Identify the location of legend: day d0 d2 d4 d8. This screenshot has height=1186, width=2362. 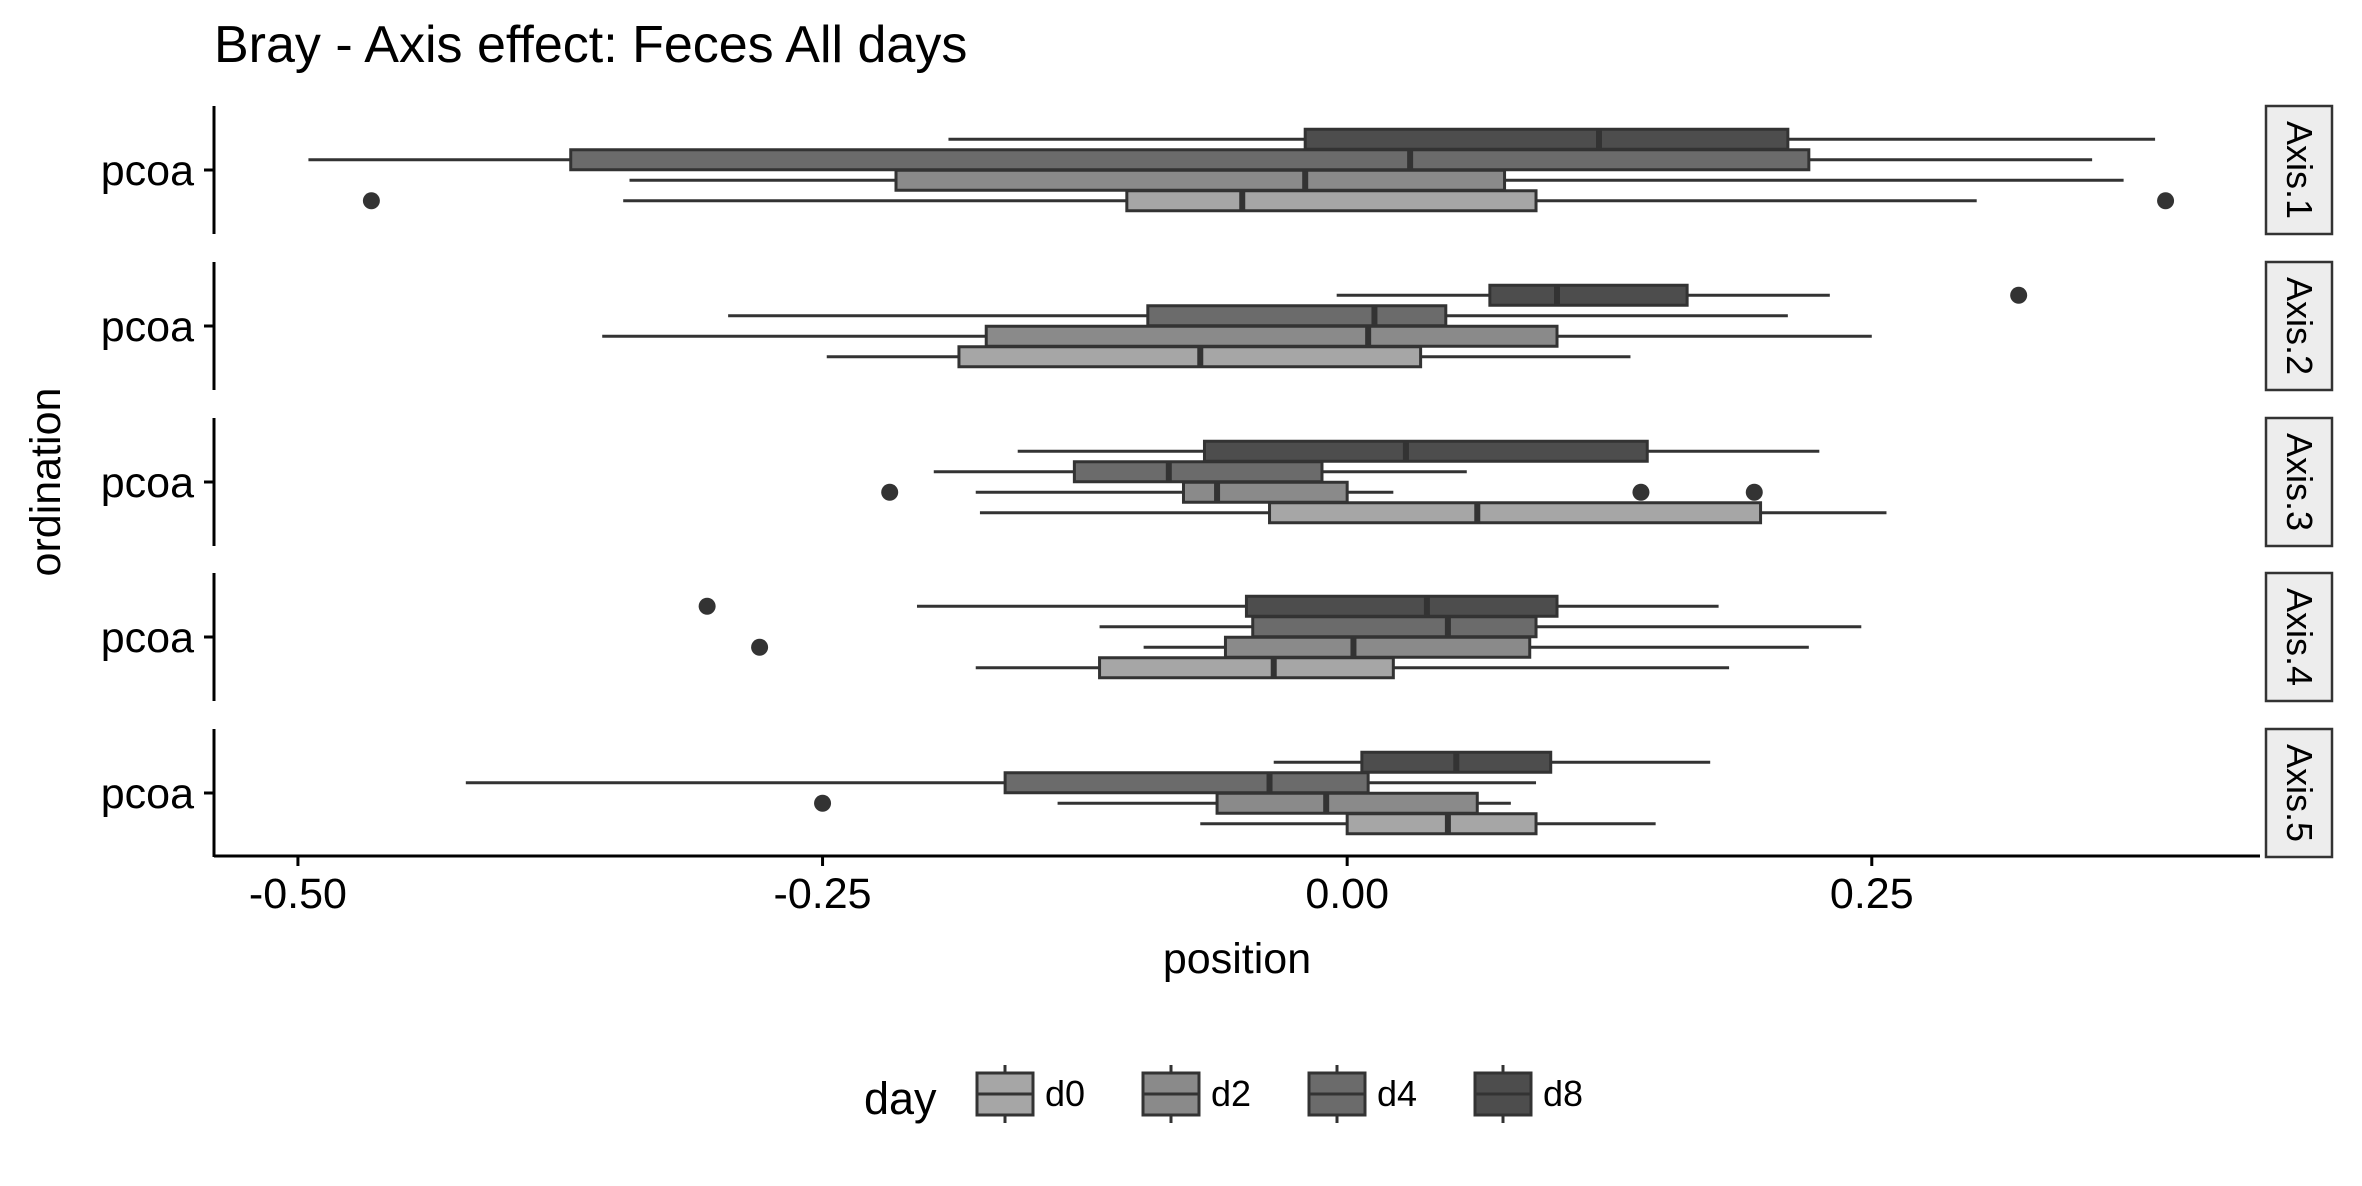
(1223, 1094).